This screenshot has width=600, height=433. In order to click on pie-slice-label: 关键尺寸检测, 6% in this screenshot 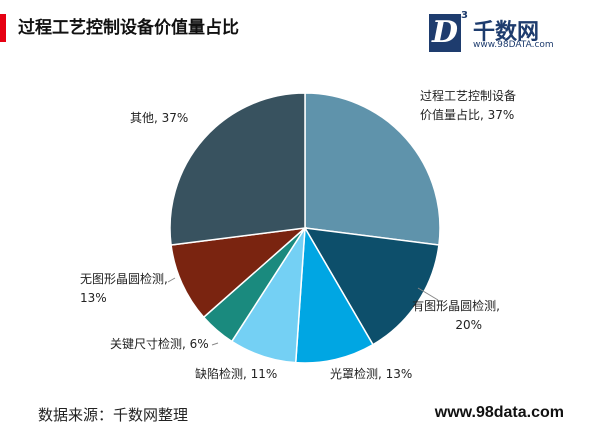, I will do `click(159, 343)`.